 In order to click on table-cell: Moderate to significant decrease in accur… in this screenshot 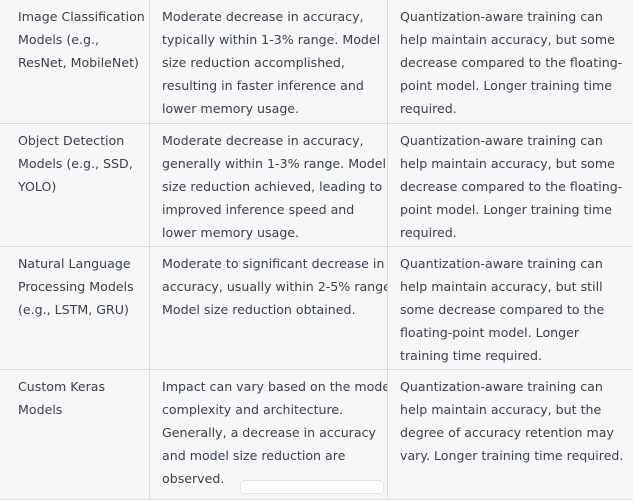, I will do `click(269, 308)`.